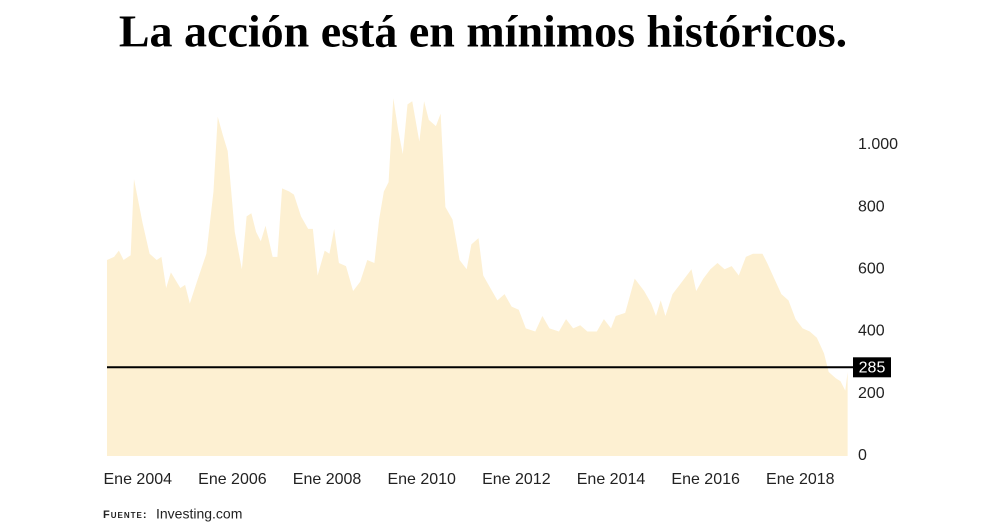 This screenshot has height=530, width=1000. What do you see at coordinates (483, 31) in the screenshot?
I see `chart-title: La acción está en mínimos históricos.` at bounding box center [483, 31].